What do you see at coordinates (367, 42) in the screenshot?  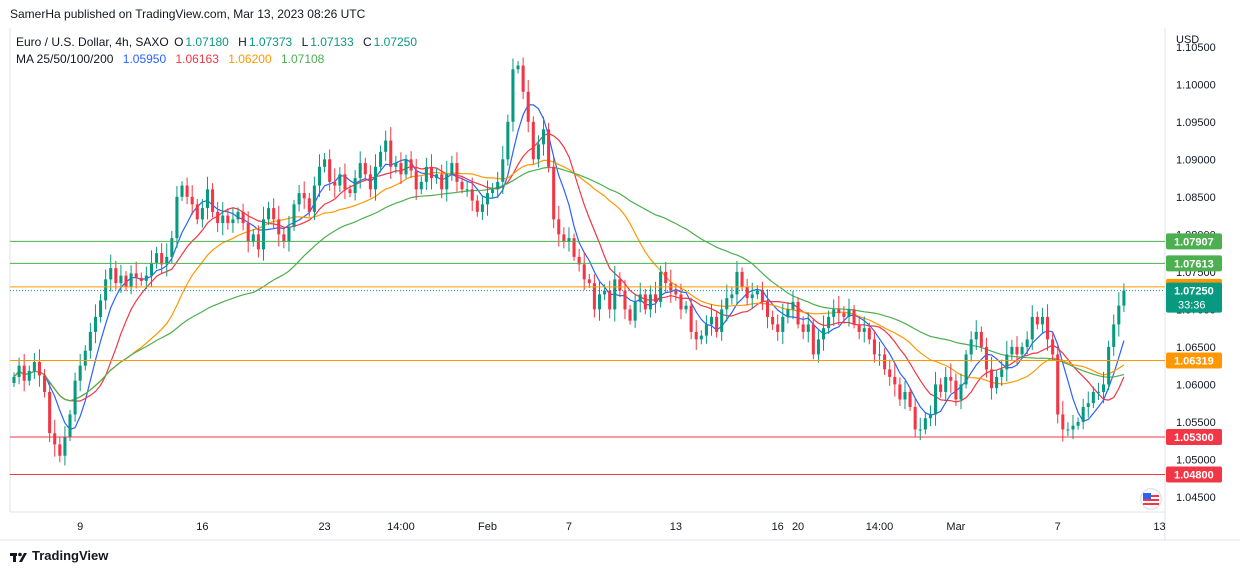 I see `ohlc-close-key: C` at bounding box center [367, 42].